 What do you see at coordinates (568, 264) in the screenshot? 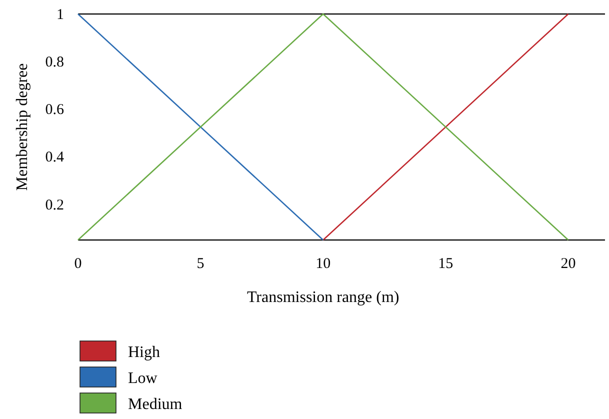
I see `x-tick-label: 20` at bounding box center [568, 264].